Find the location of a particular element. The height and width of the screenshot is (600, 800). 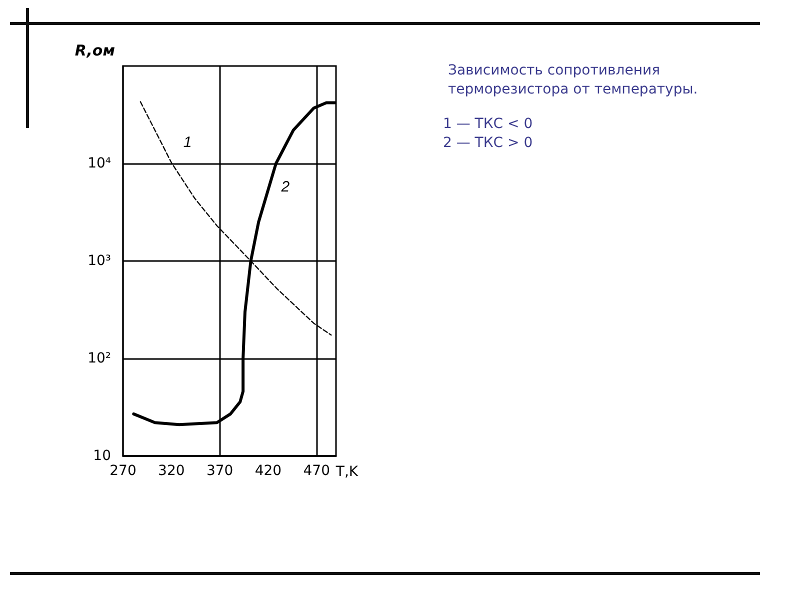

x-axis-title: T,K is located at coordinates (346, 472).